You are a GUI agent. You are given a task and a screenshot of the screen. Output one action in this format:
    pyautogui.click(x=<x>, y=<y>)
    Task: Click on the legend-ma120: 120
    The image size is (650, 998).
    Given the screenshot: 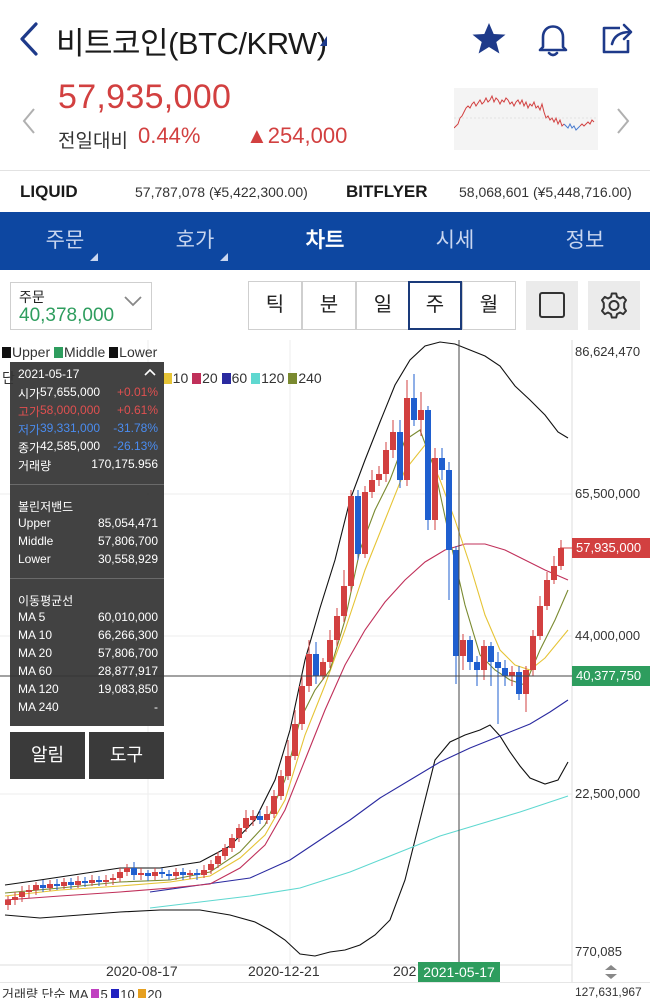 What is the action you would take?
    pyautogui.click(x=273, y=378)
    